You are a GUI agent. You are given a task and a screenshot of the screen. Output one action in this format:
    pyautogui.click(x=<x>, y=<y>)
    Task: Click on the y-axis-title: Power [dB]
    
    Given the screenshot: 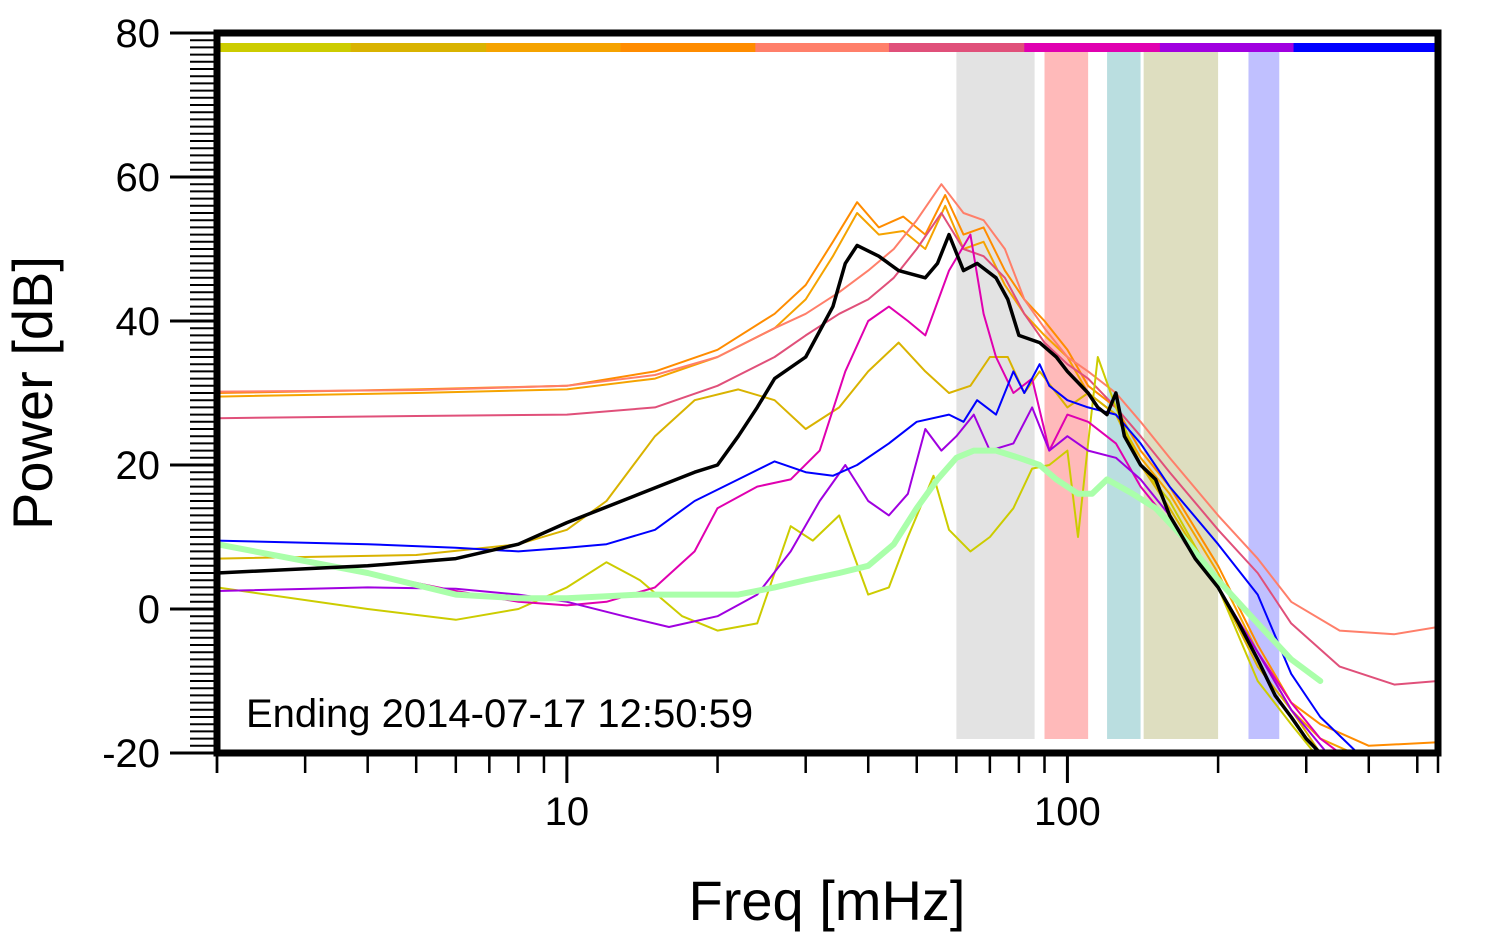 What is the action you would take?
    pyautogui.click(x=32, y=393)
    